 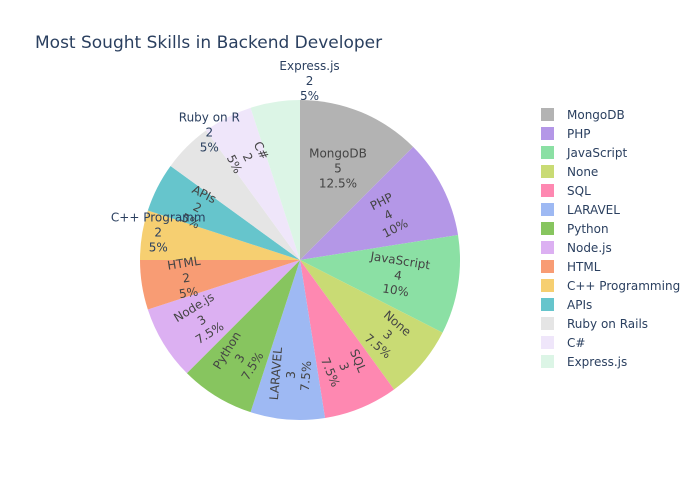 What do you see at coordinates (579, 190) in the screenshot?
I see `legend-label: SQL` at bounding box center [579, 190].